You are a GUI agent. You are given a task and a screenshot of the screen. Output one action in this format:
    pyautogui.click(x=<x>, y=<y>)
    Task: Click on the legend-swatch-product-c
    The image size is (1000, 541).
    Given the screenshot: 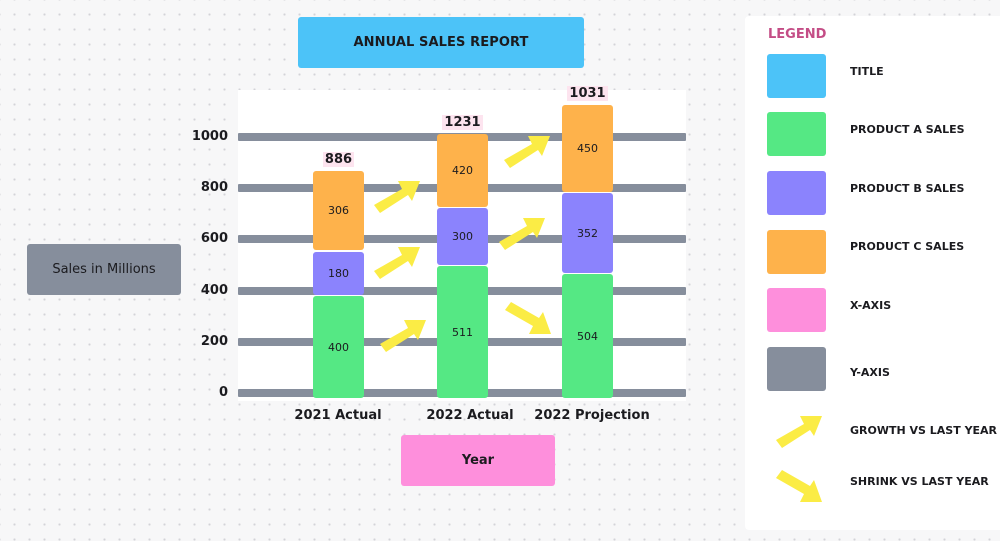 What is the action you would take?
    pyautogui.click(x=796, y=252)
    